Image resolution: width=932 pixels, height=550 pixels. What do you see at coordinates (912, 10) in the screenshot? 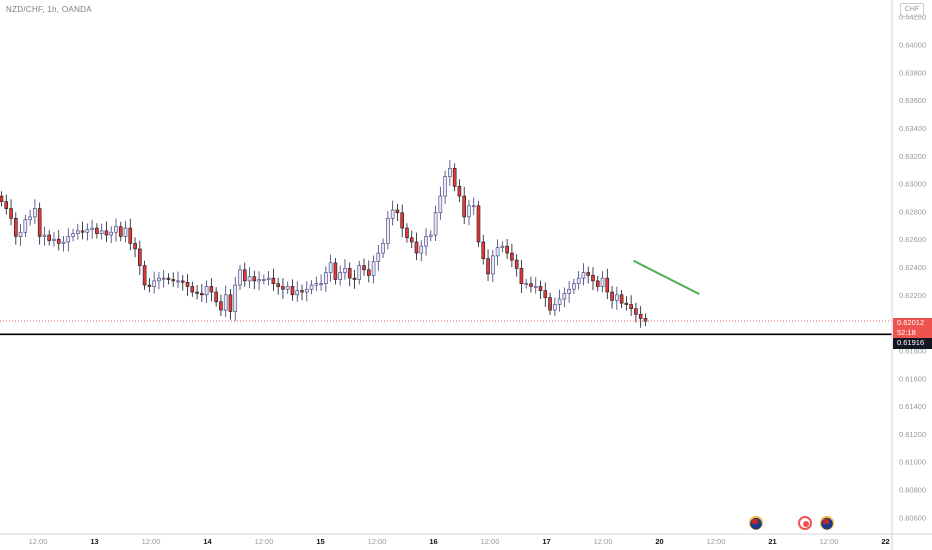
I see `currency-badge: CHF` at bounding box center [912, 10].